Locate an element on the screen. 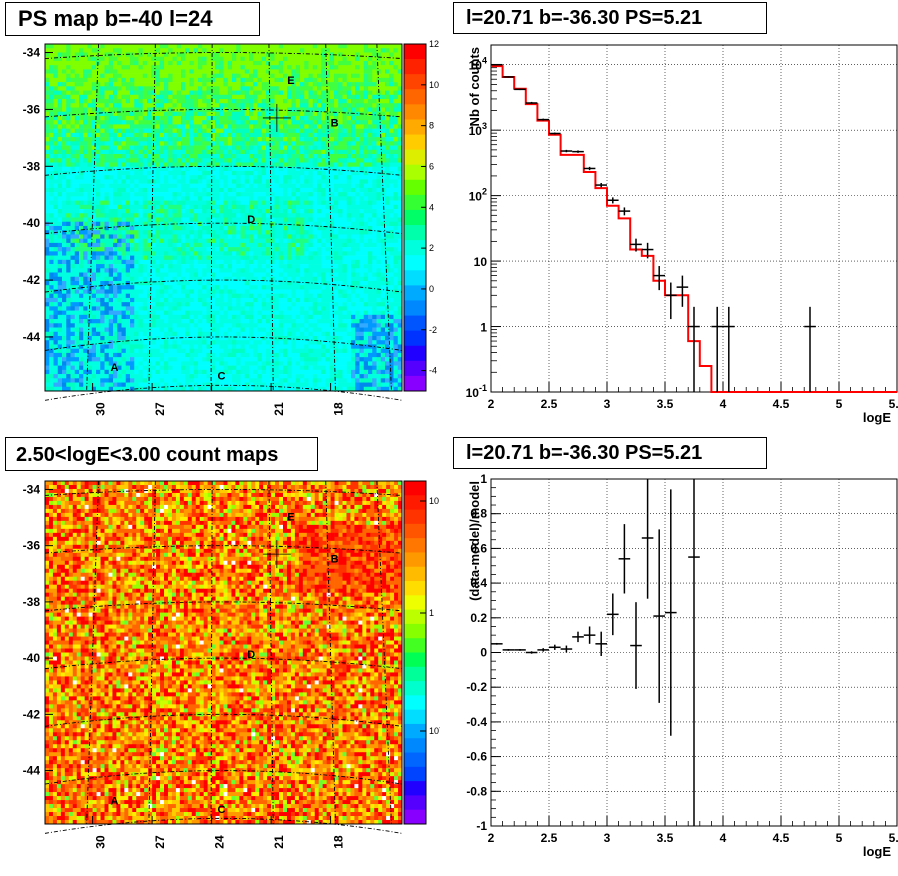 The height and width of the screenshot is (876, 898). colorbar-tick-label: 1 is located at coordinates (431, 613).